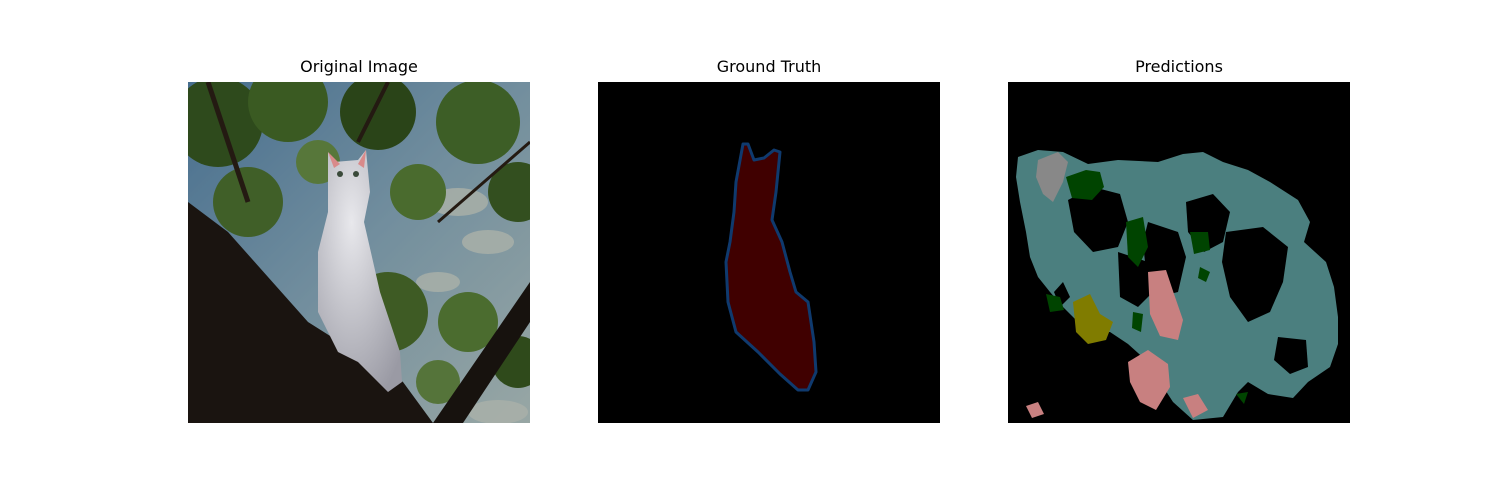  Describe the element at coordinates (1093, 319) in the screenshot. I see `prediction-region-olive` at that location.